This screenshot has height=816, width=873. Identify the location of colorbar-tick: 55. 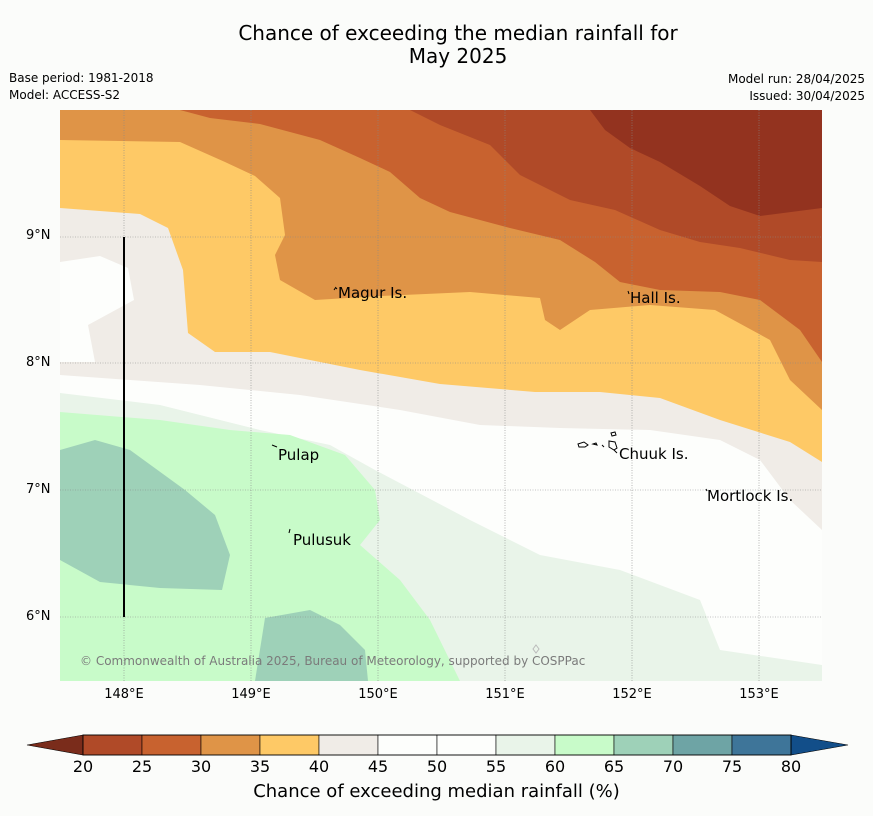
(496, 766).